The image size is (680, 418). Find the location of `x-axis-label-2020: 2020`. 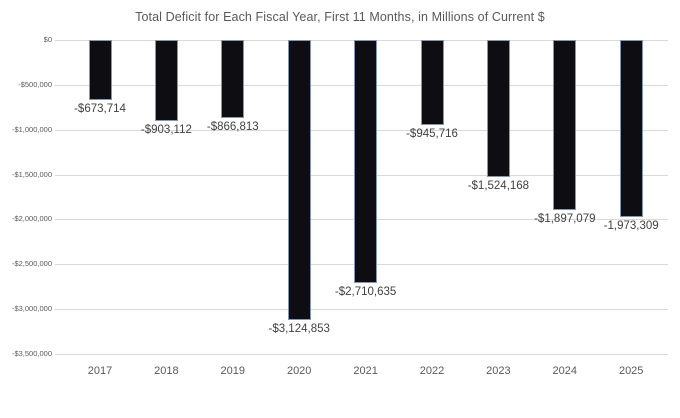

x-axis-label-2020: 2020 is located at coordinates (299, 371).